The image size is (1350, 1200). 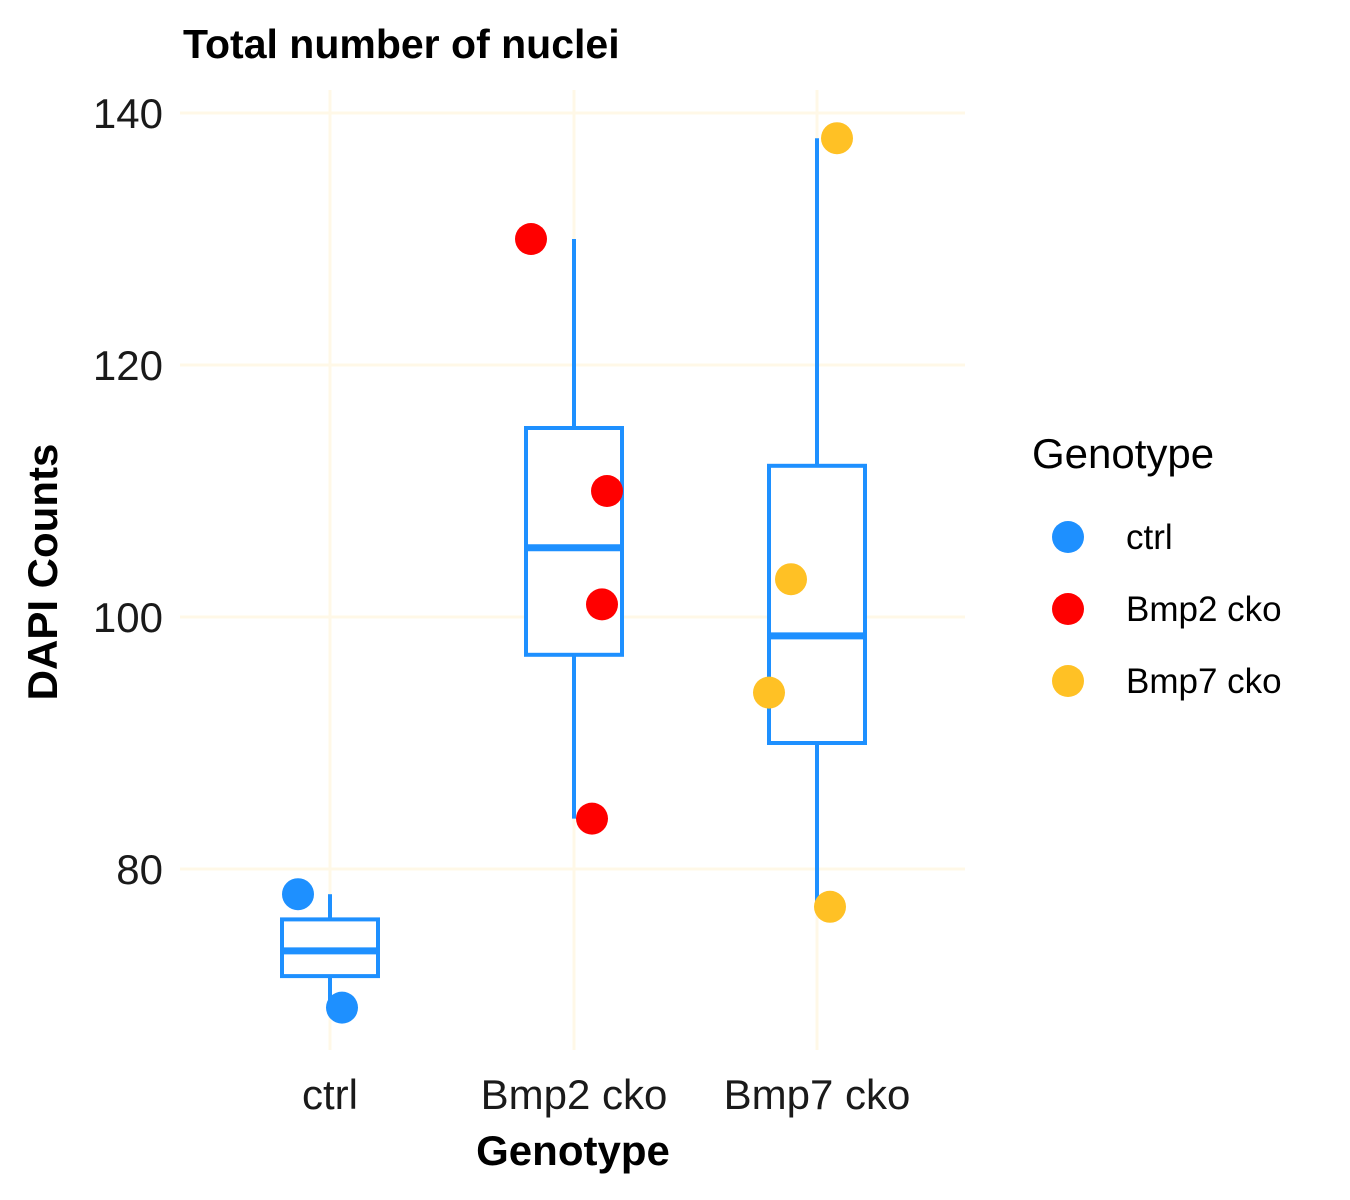 What do you see at coordinates (1112, 537) in the screenshot?
I see `legend-item: ctrl` at bounding box center [1112, 537].